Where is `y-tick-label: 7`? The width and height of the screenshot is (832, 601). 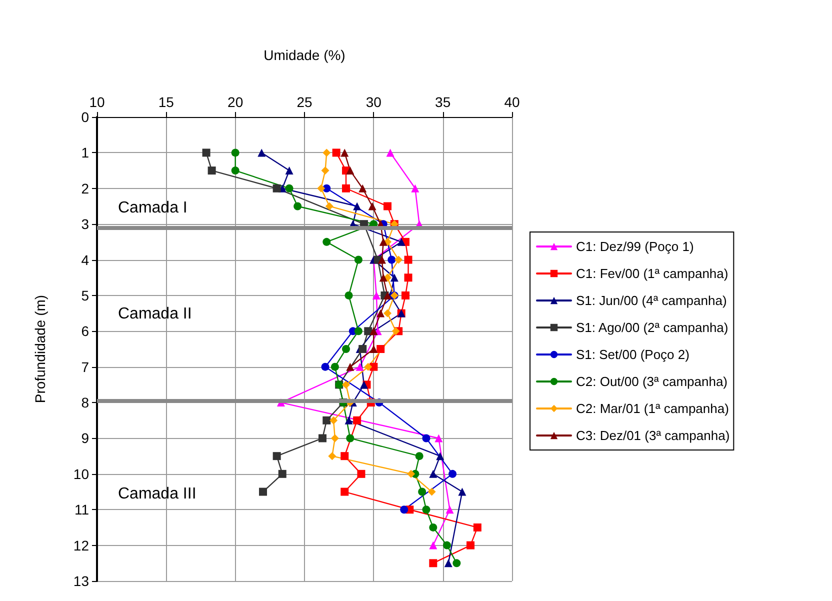 y-tick-label: 7 is located at coordinates (85, 366).